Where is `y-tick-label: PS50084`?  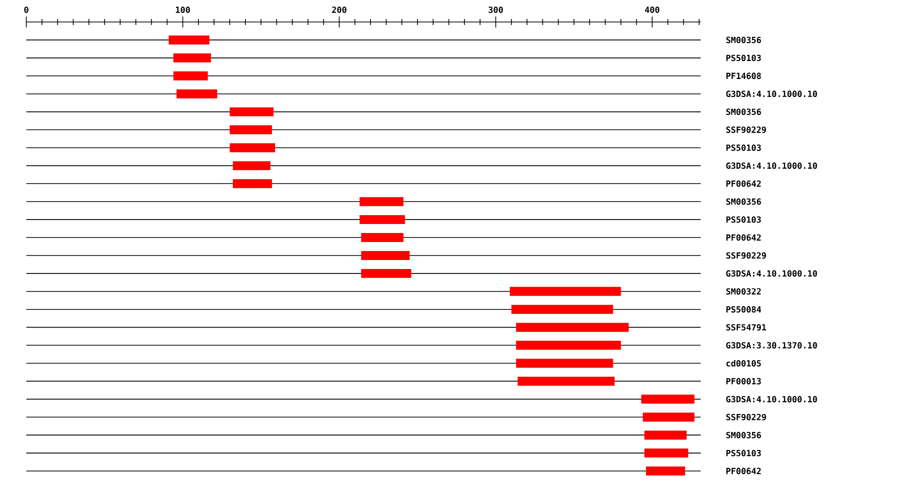 y-tick-label: PS50084 is located at coordinates (744, 309).